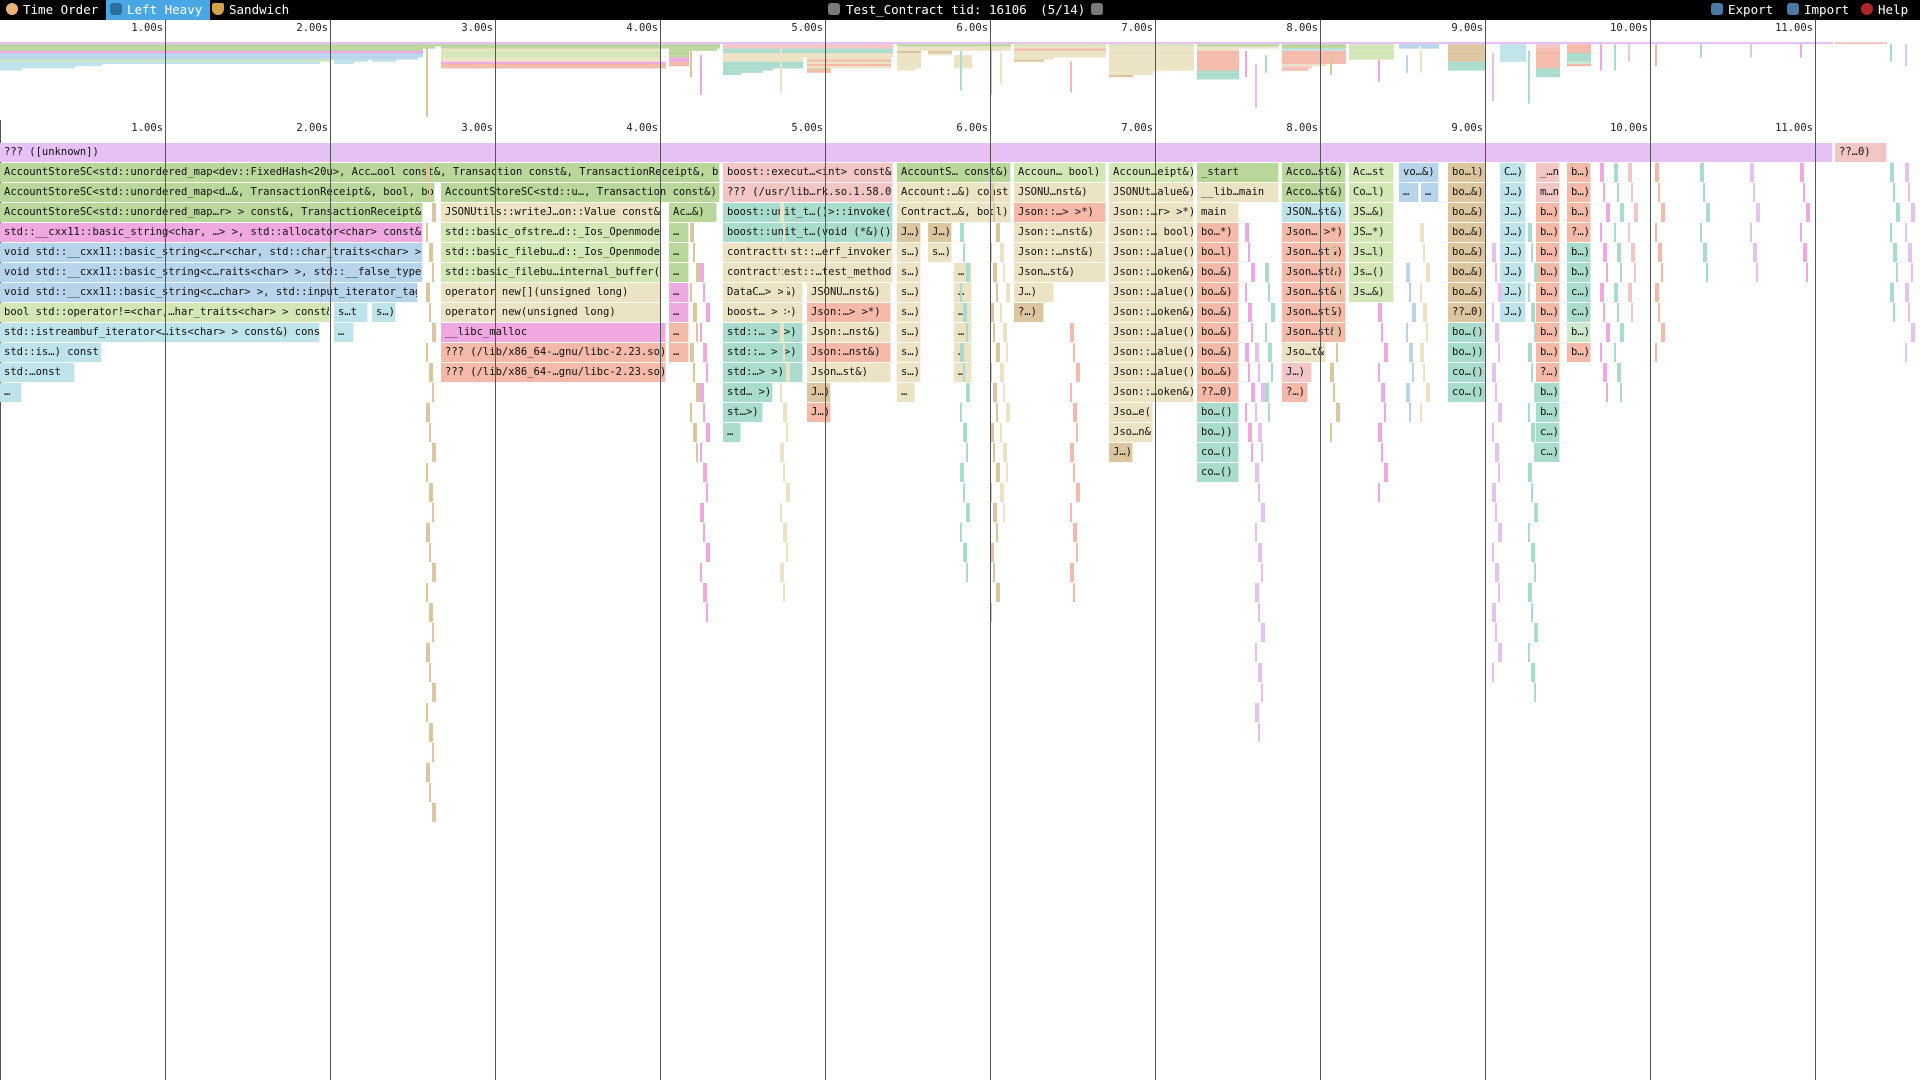 The image size is (1920, 1080). Describe the element at coordinates (1314, 292) in the screenshot. I see `flame-frame: Json…st&)` at that location.